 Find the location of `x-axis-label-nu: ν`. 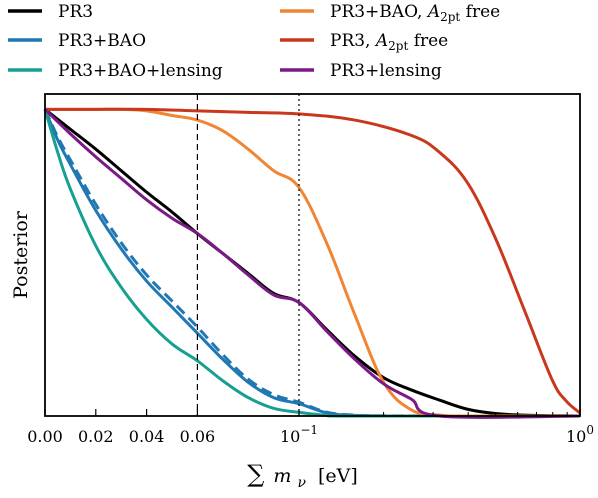

x-axis-label-nu: ν is located at coordinates (301, 483).